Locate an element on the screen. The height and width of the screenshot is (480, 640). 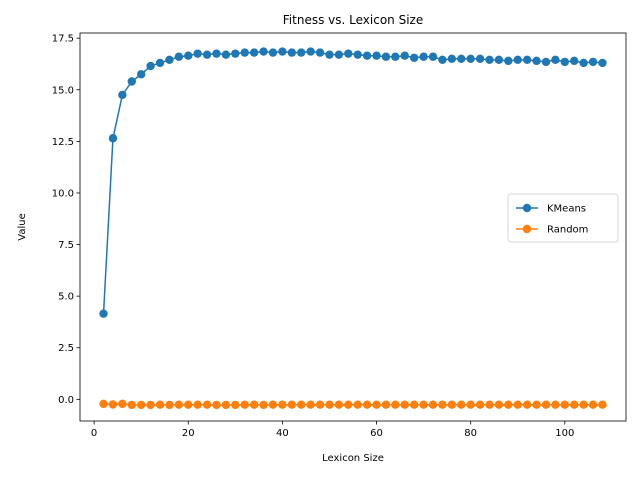
series-random is located at coordinates (353, 404).